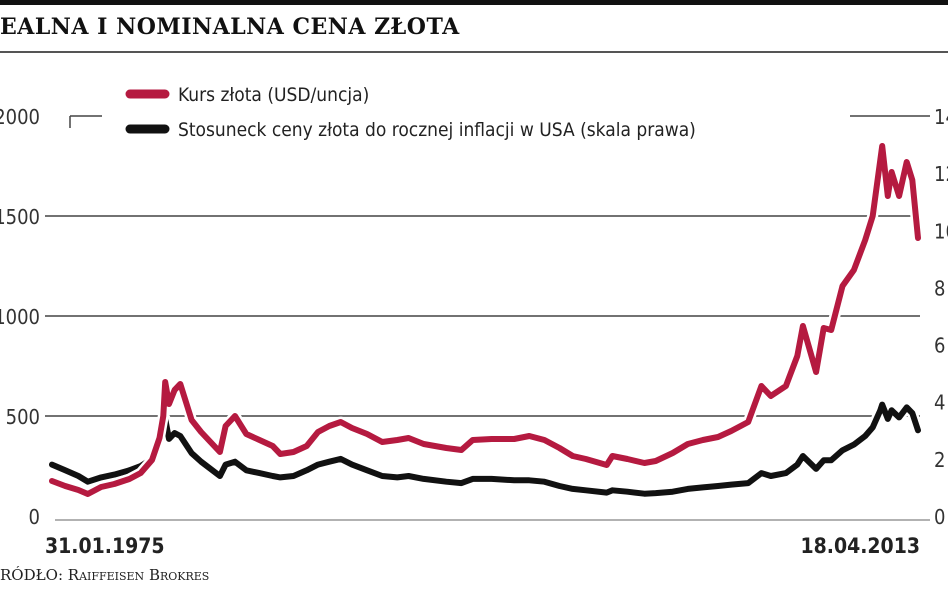 The width and height of the screenshot is (948, 593). What do you see at coordinates (230, 27) in the screenshot?
I see `chart-title: EALNA I NOMINALNA CENA ZŁOTA` at bounding box center [230, 27].